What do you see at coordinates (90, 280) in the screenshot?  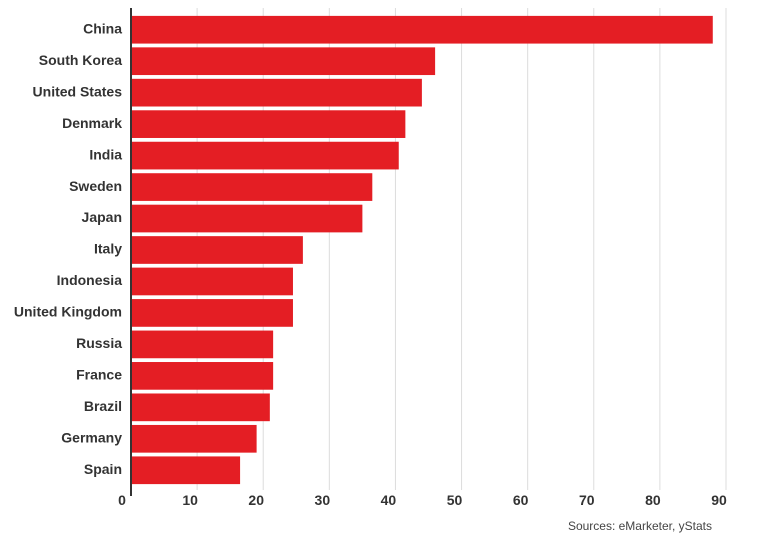 I see `category-label-indonesia: Indonesia` at bounding box center [90, 280].